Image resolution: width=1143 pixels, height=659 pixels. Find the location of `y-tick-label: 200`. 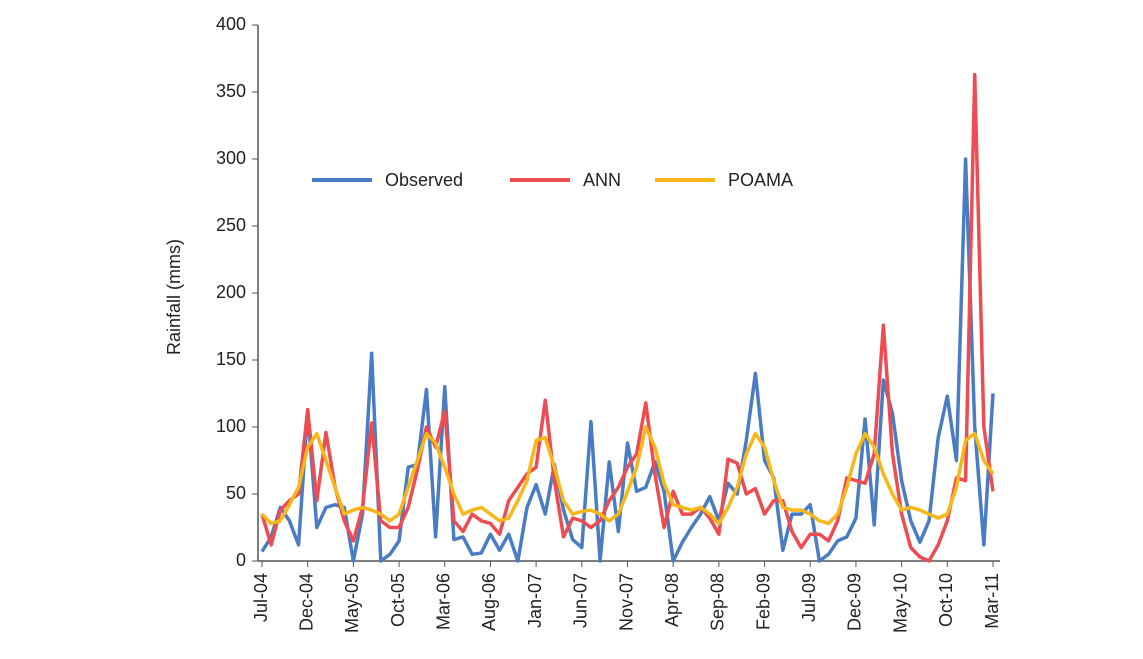

y-tick-label: 200 is located at coordinates (231, 292).